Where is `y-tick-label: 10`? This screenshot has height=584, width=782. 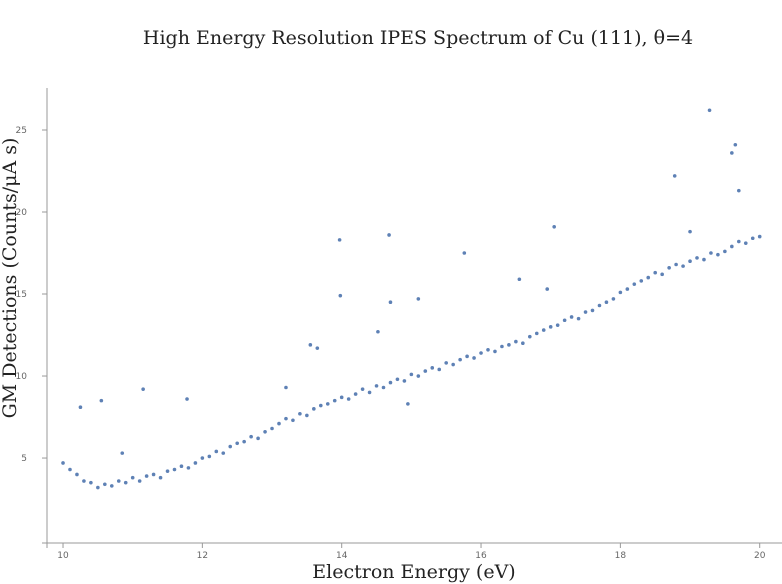 y-tick-label: 10 is located at coordinates (22, 377).